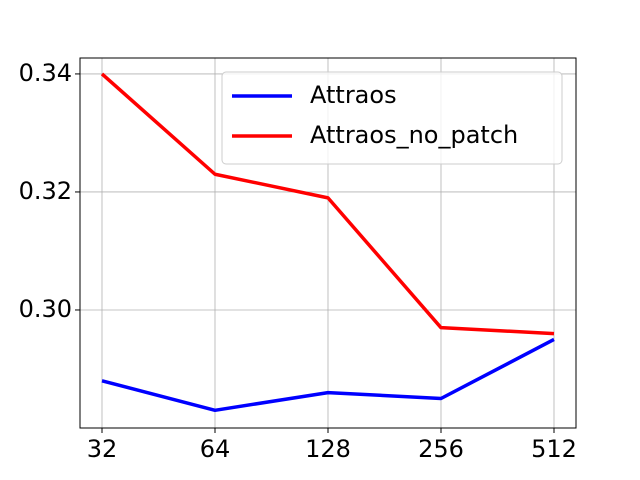 This screenshot has height=480, width=640. I want to click on y-tick-label: 0.34, so click(45, 73).